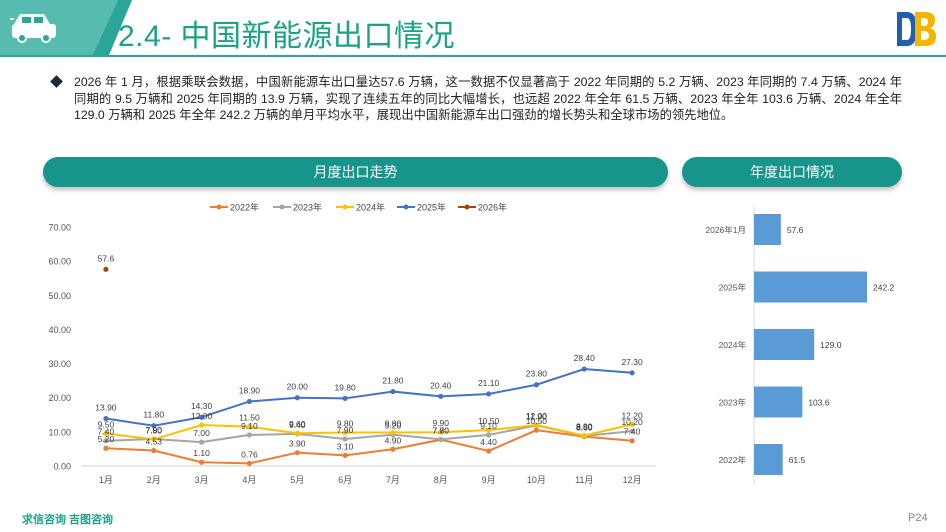 The width and height of the screenshot is (946, 532). Describe the element at coordinates (106, 425) in the screenshot. I see `data-label: 9.50` at that location.